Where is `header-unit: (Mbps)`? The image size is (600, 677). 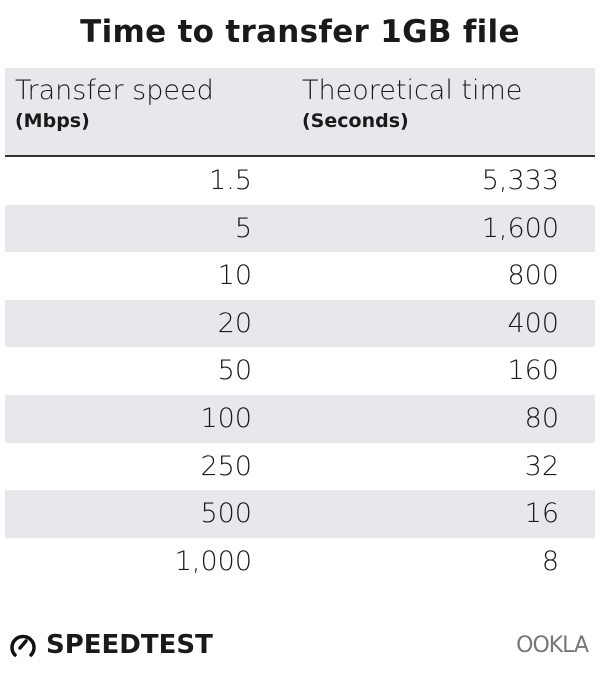
header-unit: (Mbps) is located at coordinates (52, 121).